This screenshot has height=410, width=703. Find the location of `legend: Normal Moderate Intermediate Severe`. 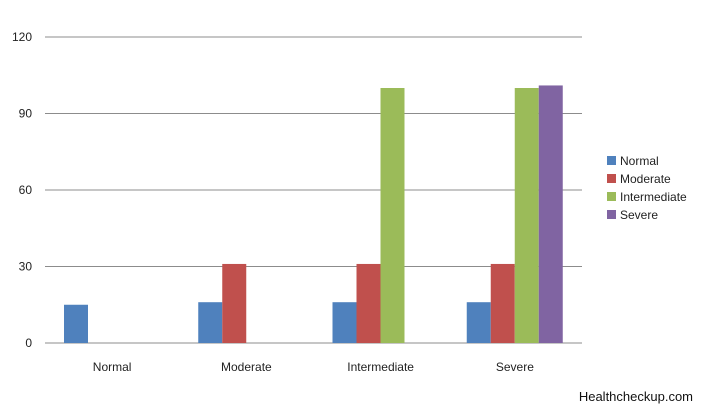

legend: Normal Moderate Intermediate Severe is located at coordinates (647, 188).